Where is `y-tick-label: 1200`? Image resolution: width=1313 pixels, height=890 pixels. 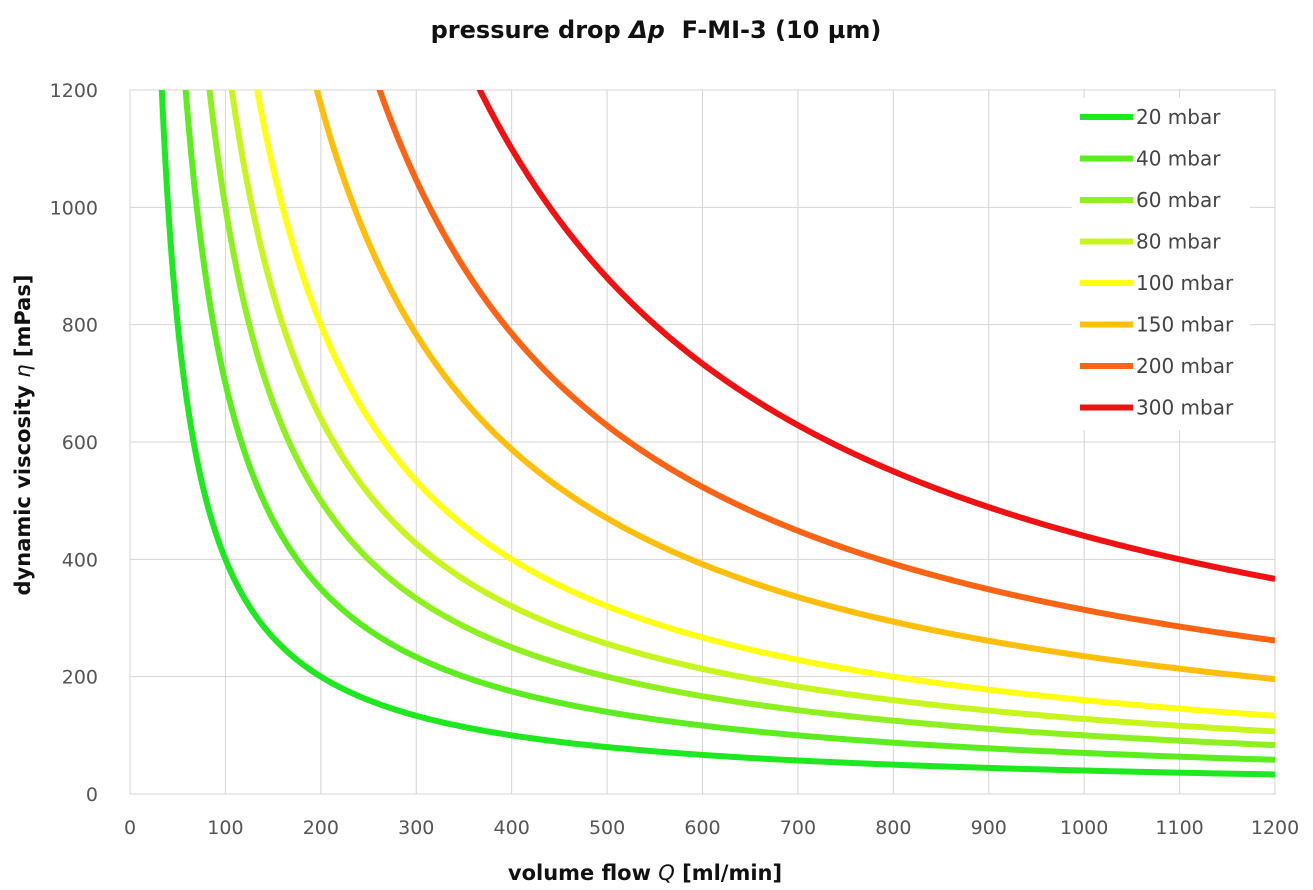 y-tick-label: 1200 is located at coordinates (74, 91).